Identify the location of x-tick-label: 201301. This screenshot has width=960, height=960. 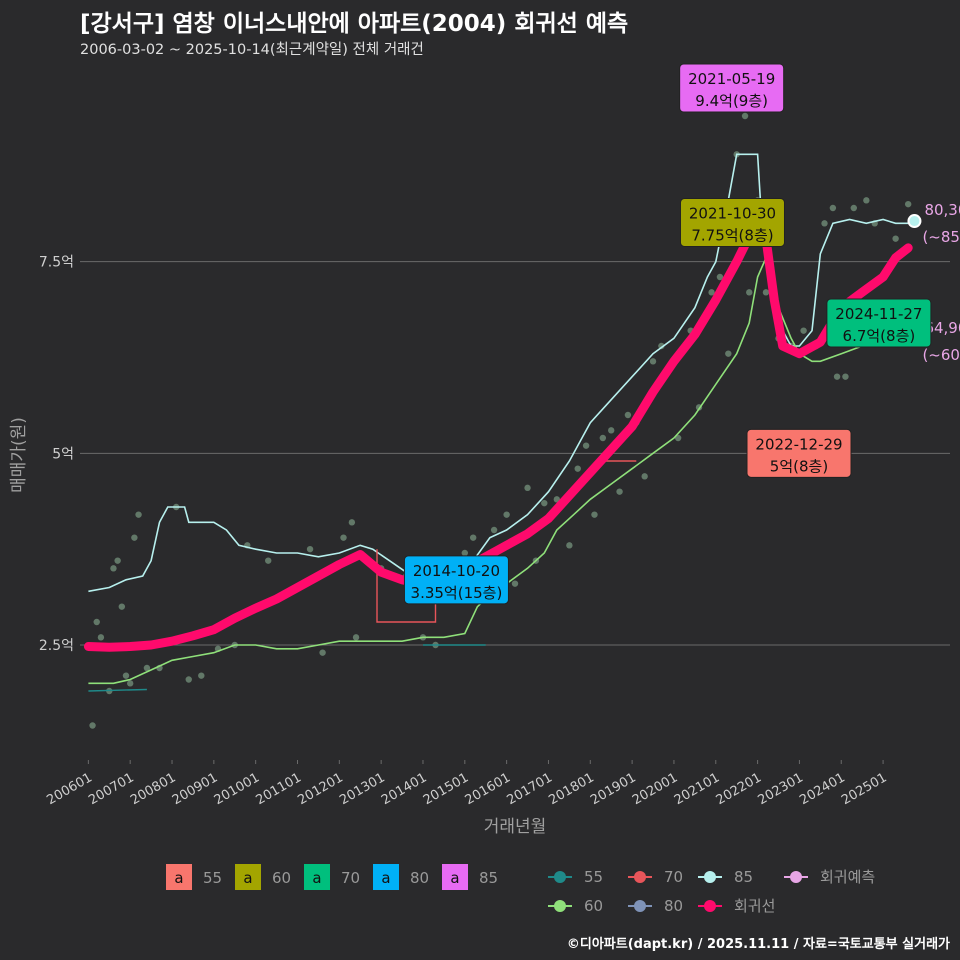
(362, 789).